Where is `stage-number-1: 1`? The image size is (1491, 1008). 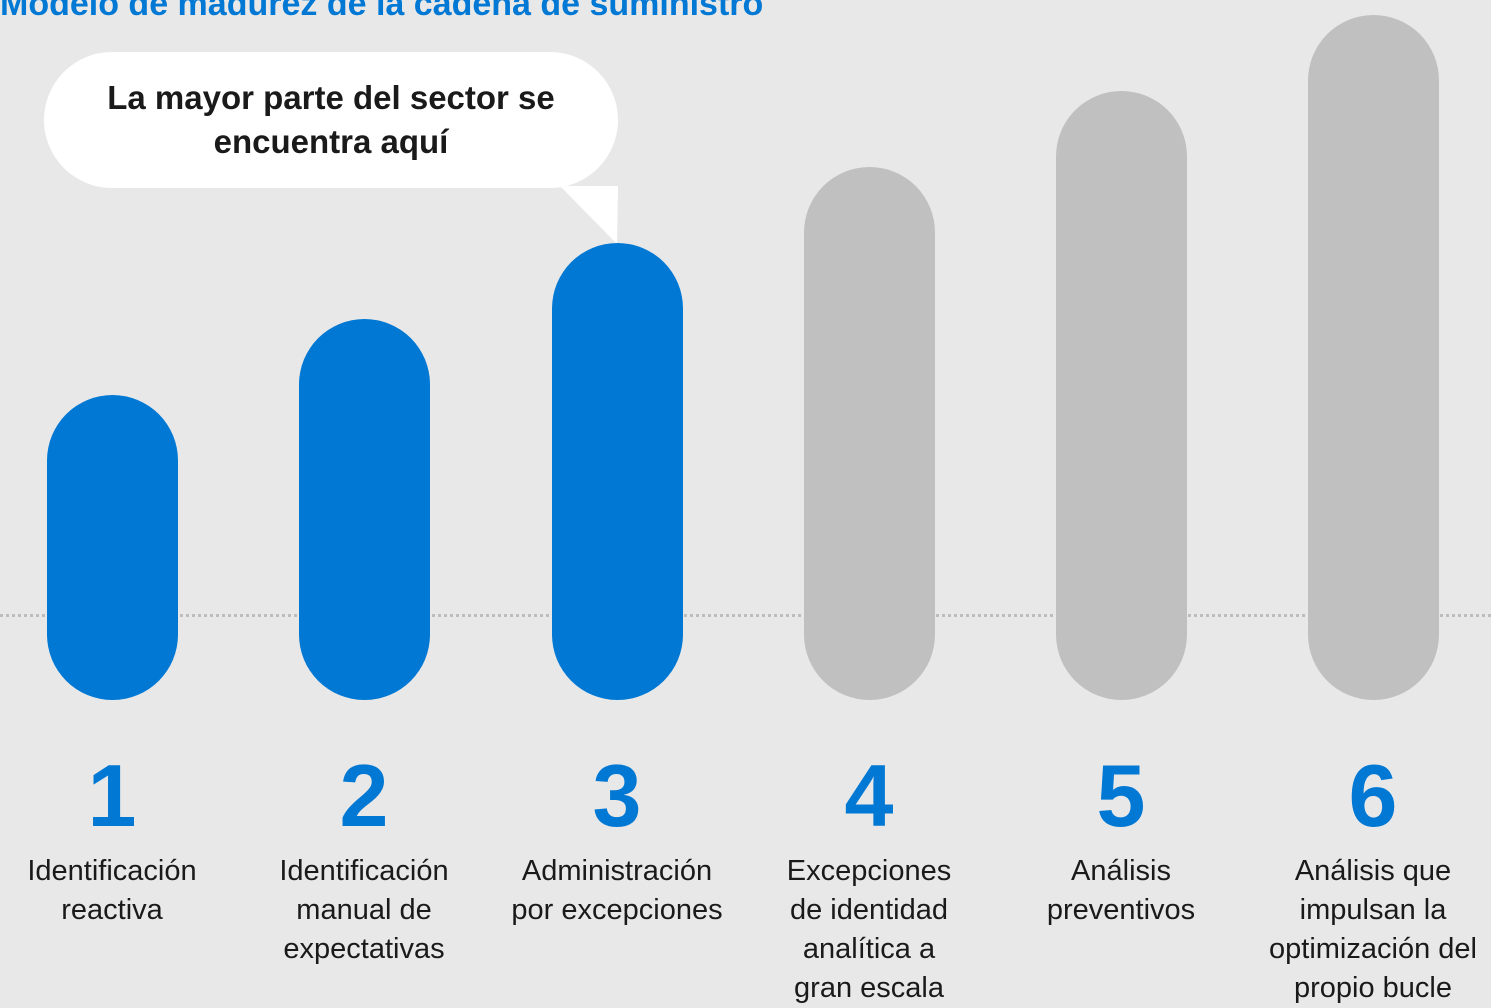
stage-number-1: 1 is located at coordinates (112, 795).